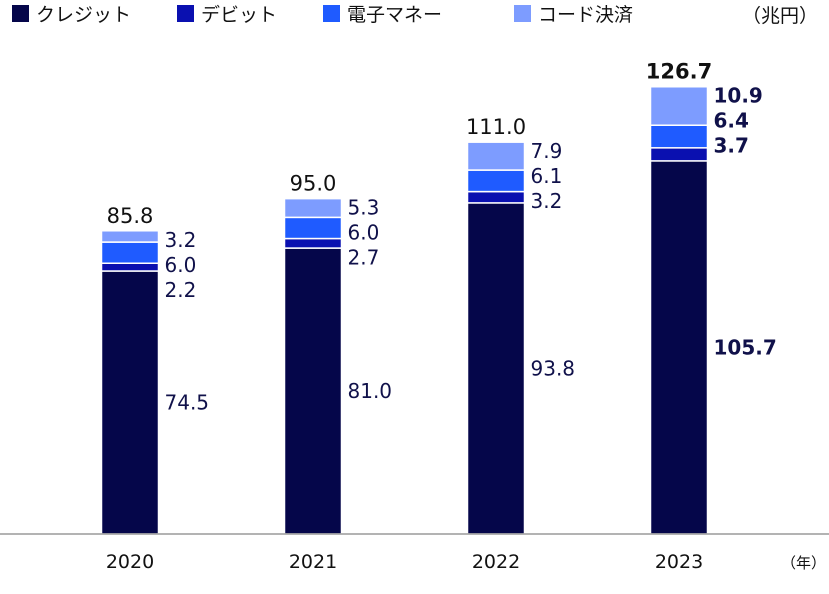 The height and width of the screenshot is (594, 829). What do you see at coordinates (803, 563) in the screenshot?
I see `x-unit-label: （年）` at bounding box center [803, 563].